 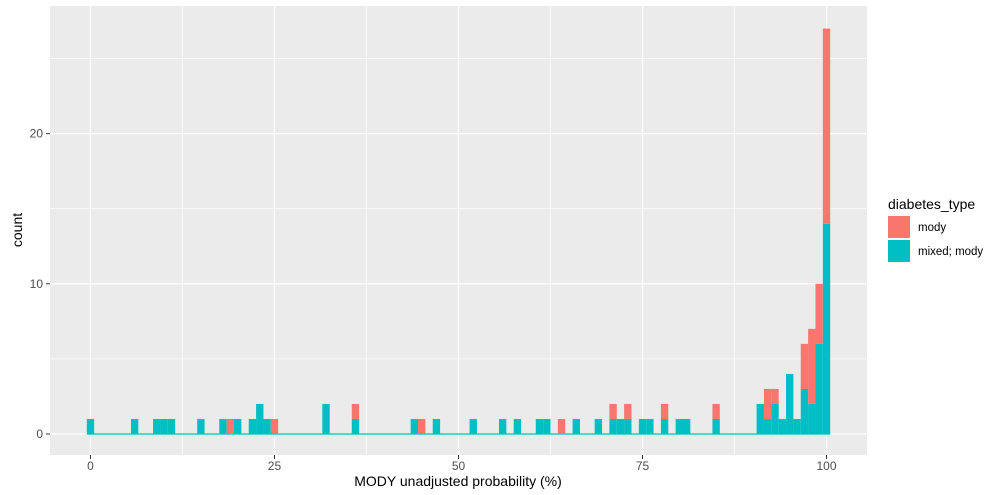 What do you see at coordinates (458, 481) in the screenshot?
I see `x-axis-title: MODY unadjusted probability (%)` at bounding box center [458, 481].